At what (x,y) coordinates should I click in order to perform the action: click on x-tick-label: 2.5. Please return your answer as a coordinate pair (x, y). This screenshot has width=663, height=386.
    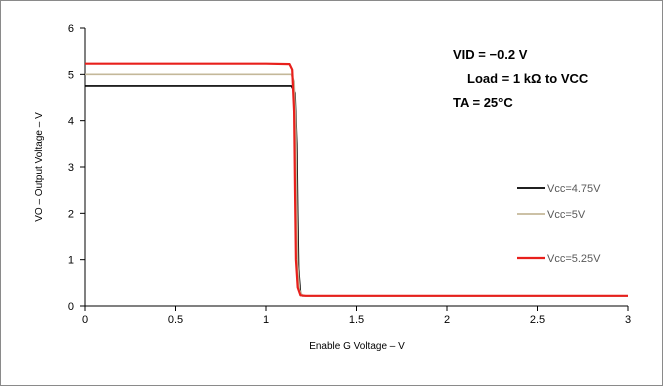
    Looking at the image, I should click on (537, 320).